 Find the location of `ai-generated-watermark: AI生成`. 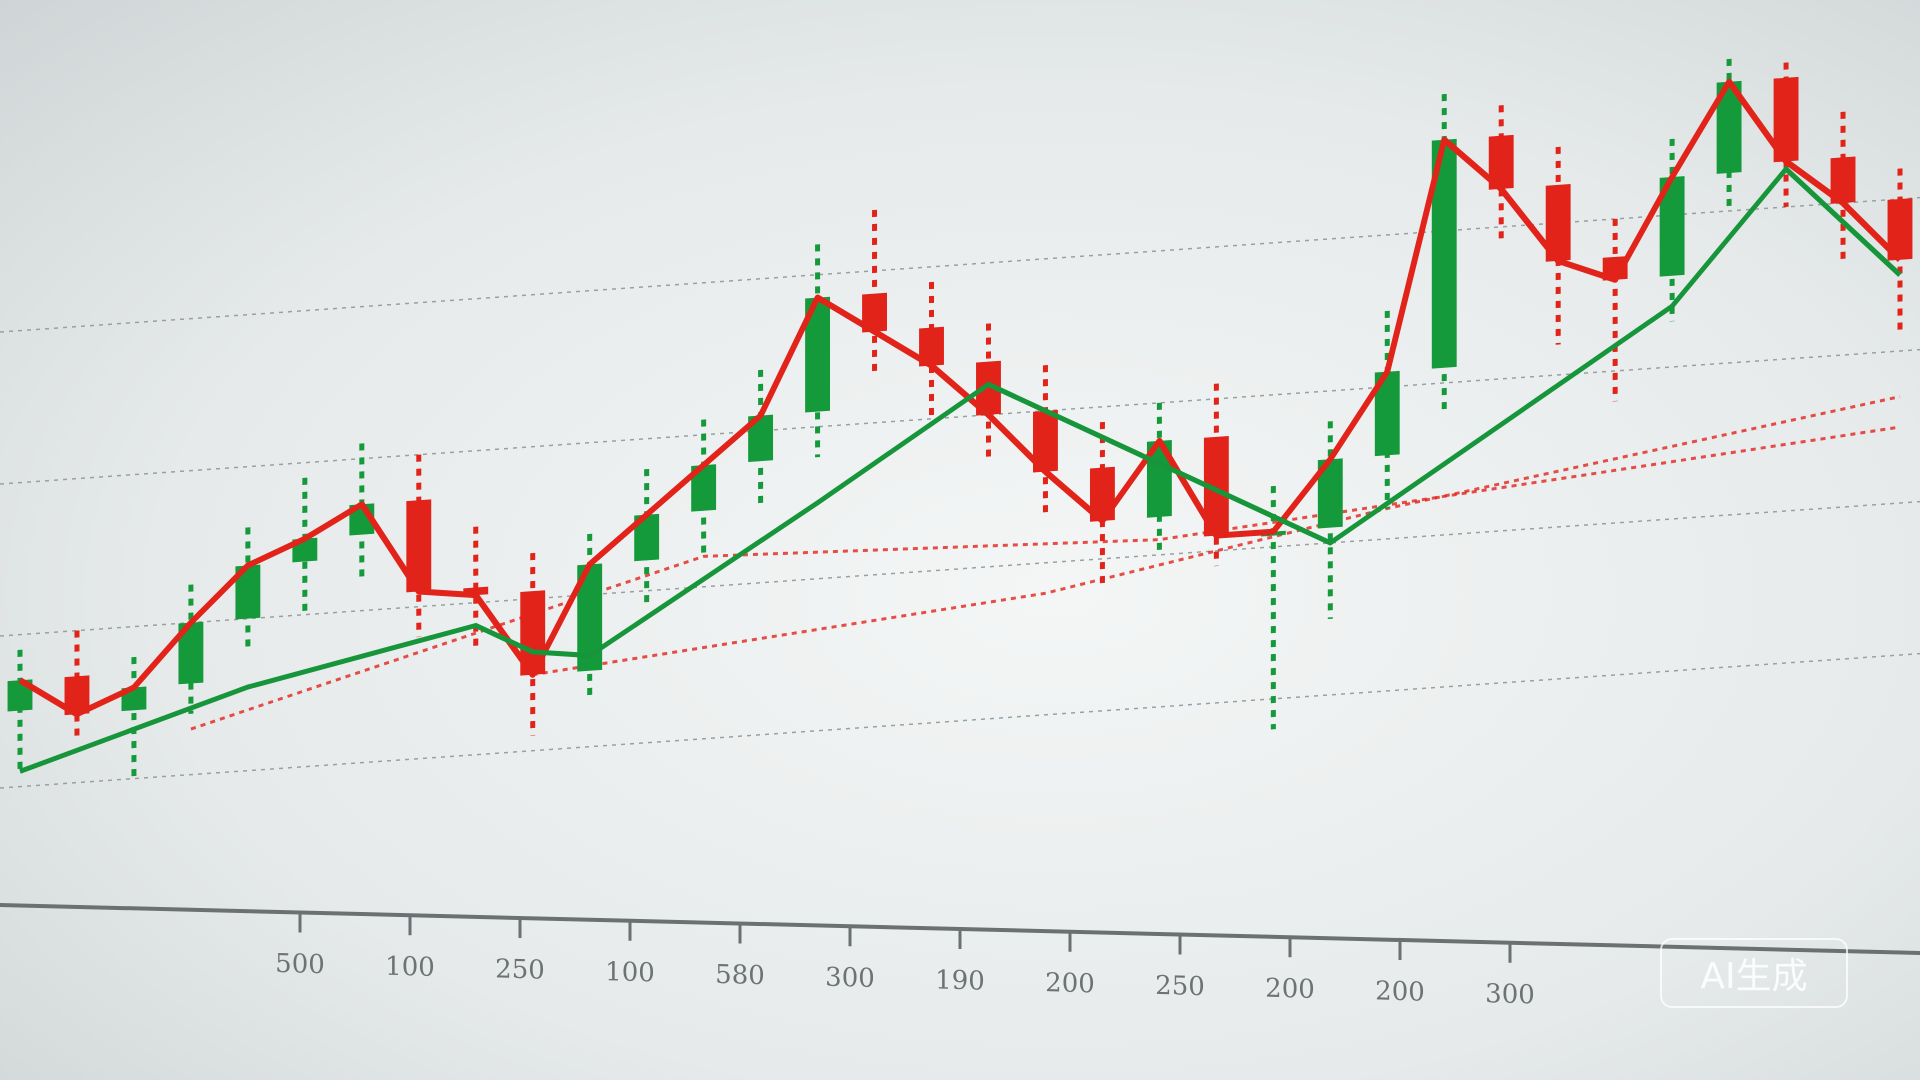

ai-generated-watermark: AI生成 is located at coordinates (1754, 973).